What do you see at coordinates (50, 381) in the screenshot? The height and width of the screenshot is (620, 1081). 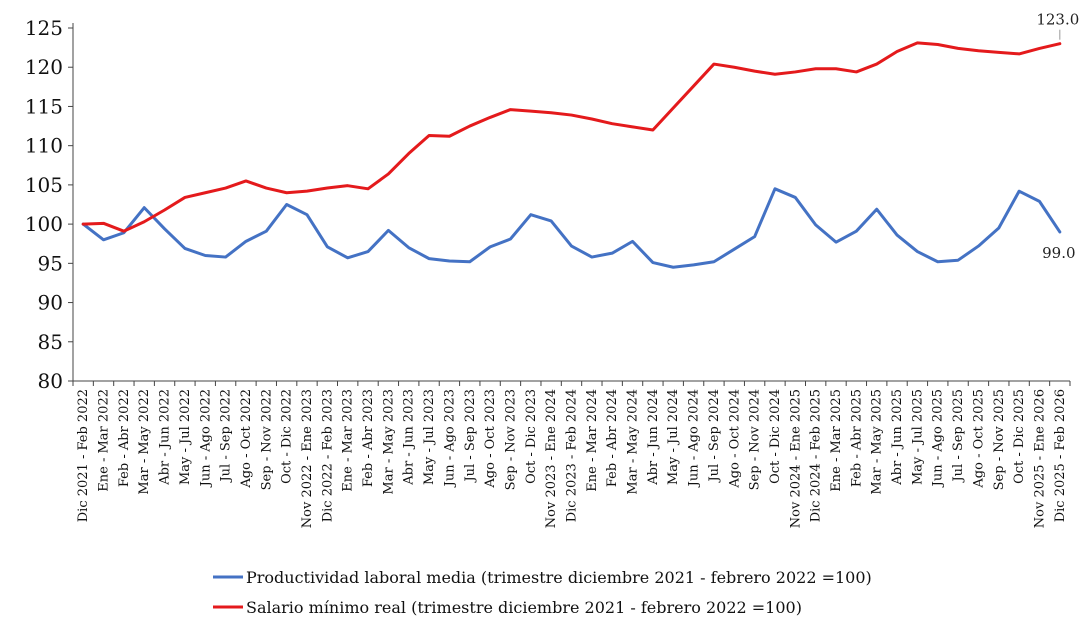 I see `y-tick-label: 80` at bounding box center [50, 381].